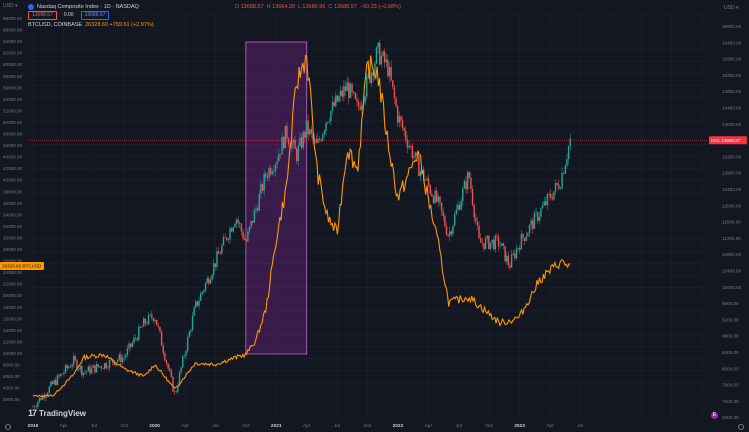  I want to click on globe-icon, so click(8, 427).